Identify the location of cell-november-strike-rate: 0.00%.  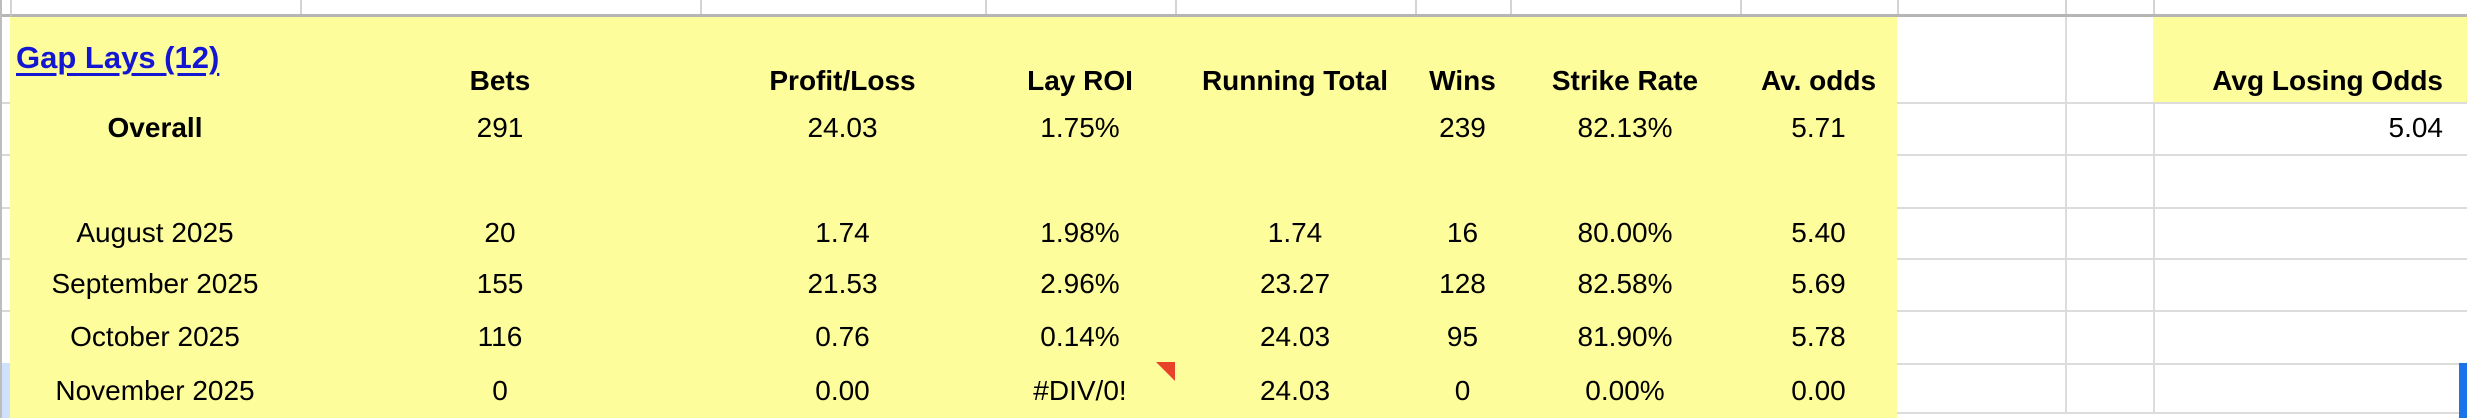
(1625, 390).